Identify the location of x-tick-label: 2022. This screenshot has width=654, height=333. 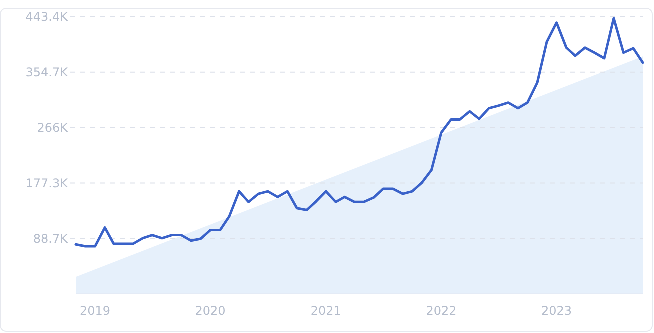
(441, 311).